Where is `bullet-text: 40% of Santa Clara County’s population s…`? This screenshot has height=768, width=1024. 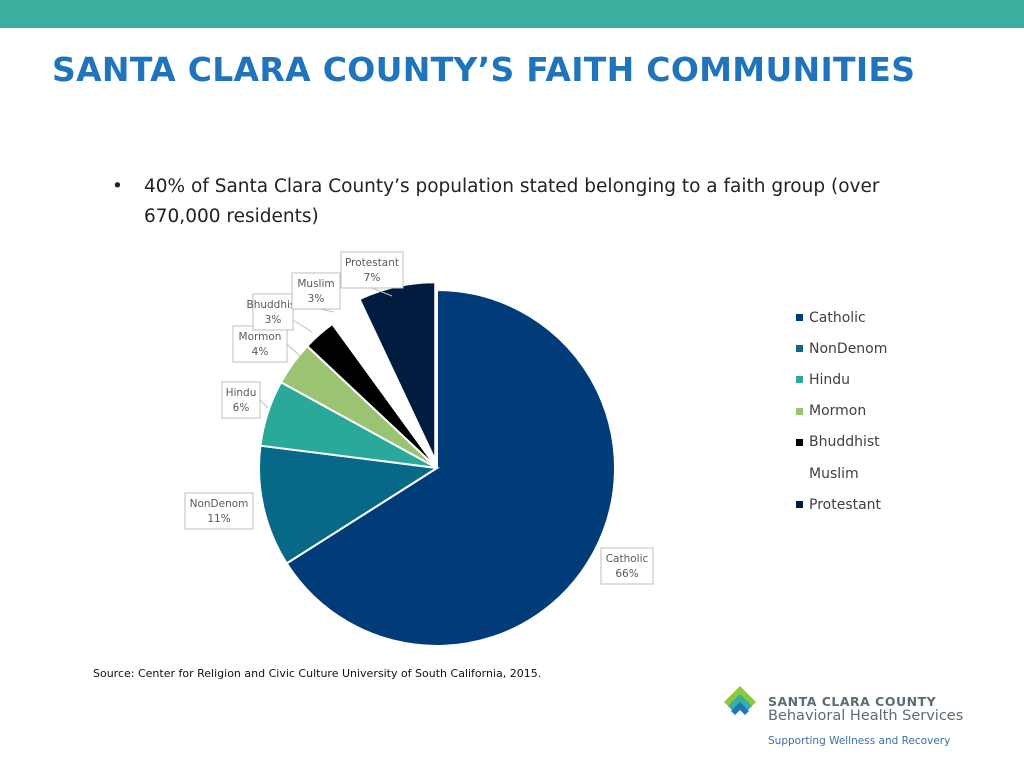
bullet-text: 40% of Santa Clara County’s population s… is located at coordinates (512, 201).